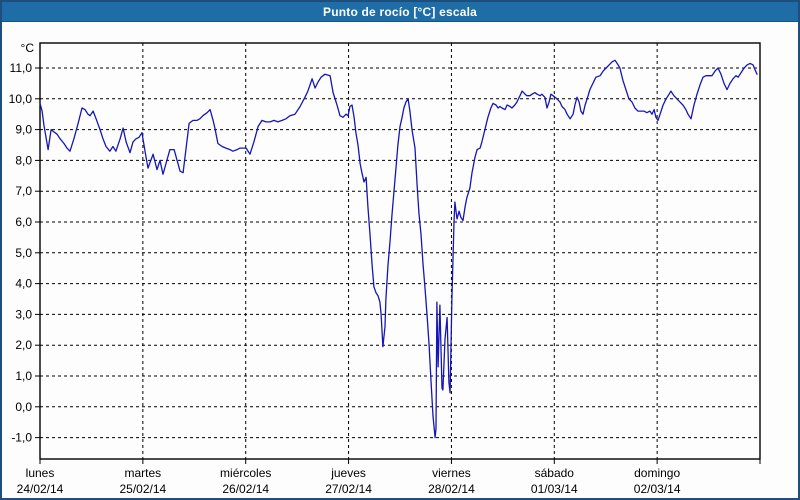 Image resolution: width=800 pixels, height=500 pixels. What do you see at coordinates (40, 473) in the screenshot?
I see `x-day-label: lunes` at bounding box center [40, 473].